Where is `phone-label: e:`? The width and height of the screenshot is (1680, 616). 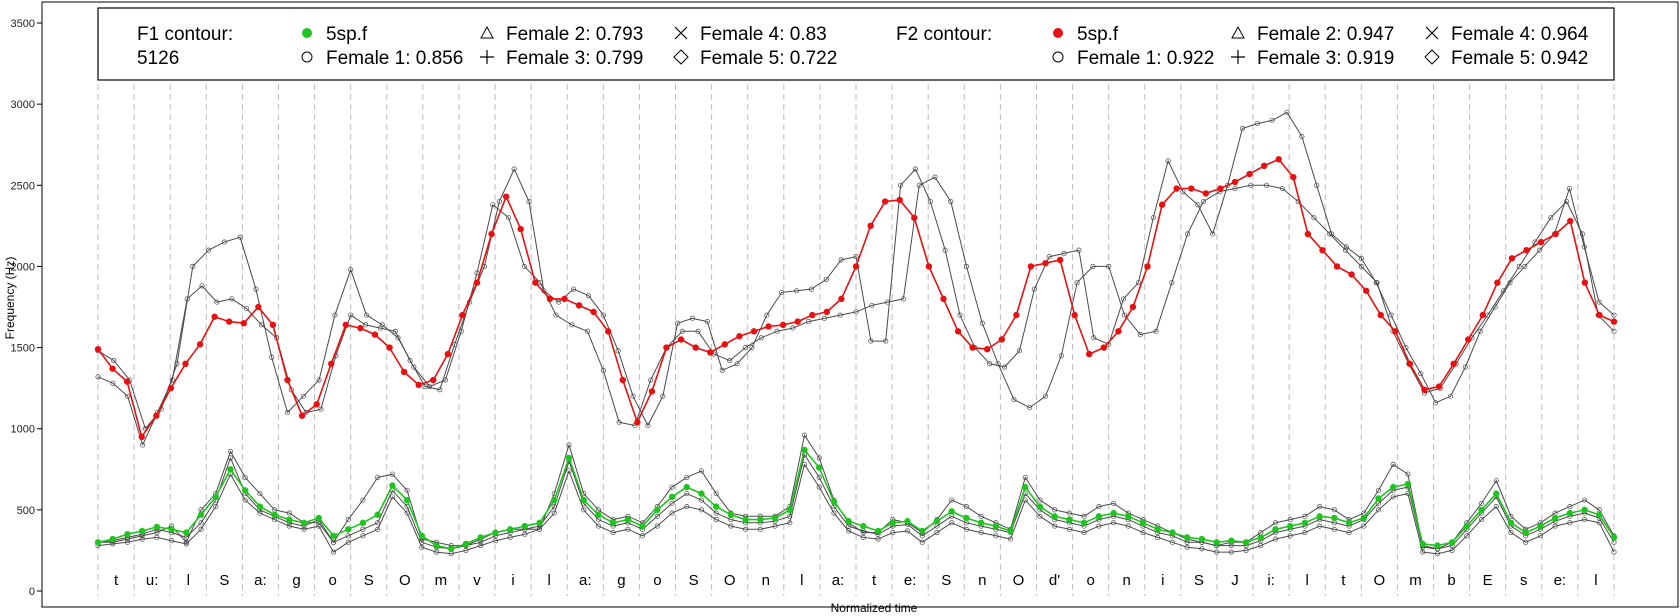
phone-label: e: is located at coordinates (1560, 580).